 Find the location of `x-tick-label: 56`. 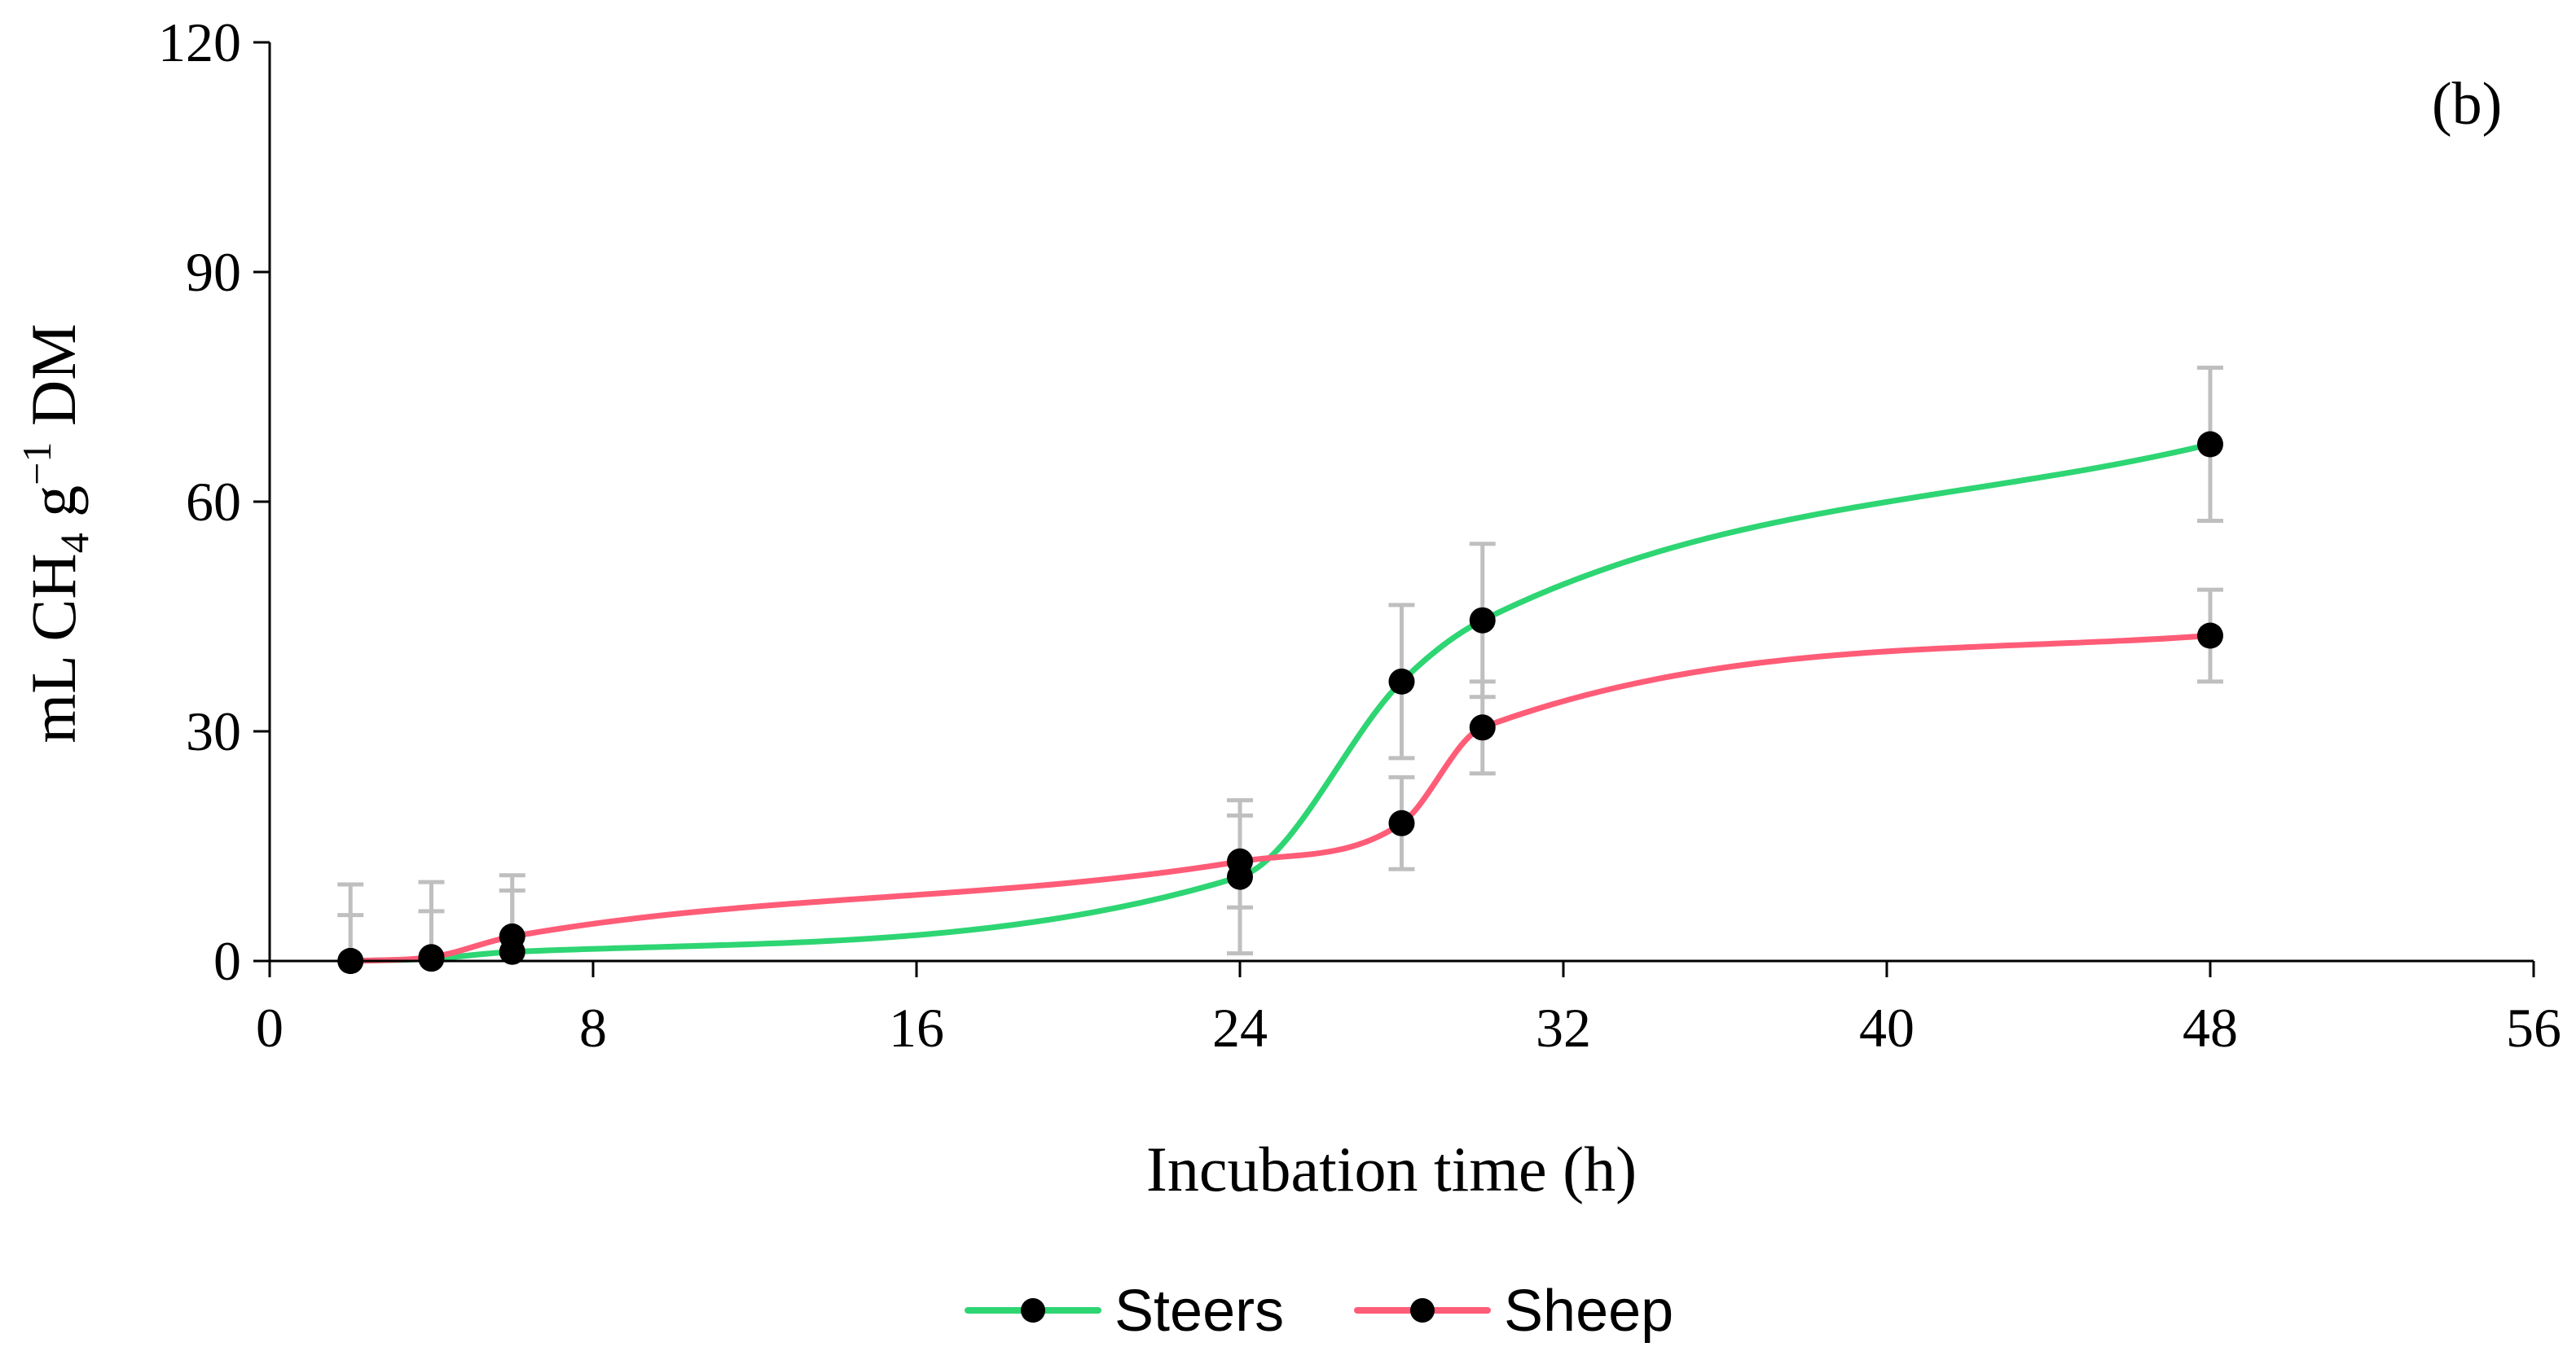

x-tick-label: 56 is located at coordinates (2533, 1028).